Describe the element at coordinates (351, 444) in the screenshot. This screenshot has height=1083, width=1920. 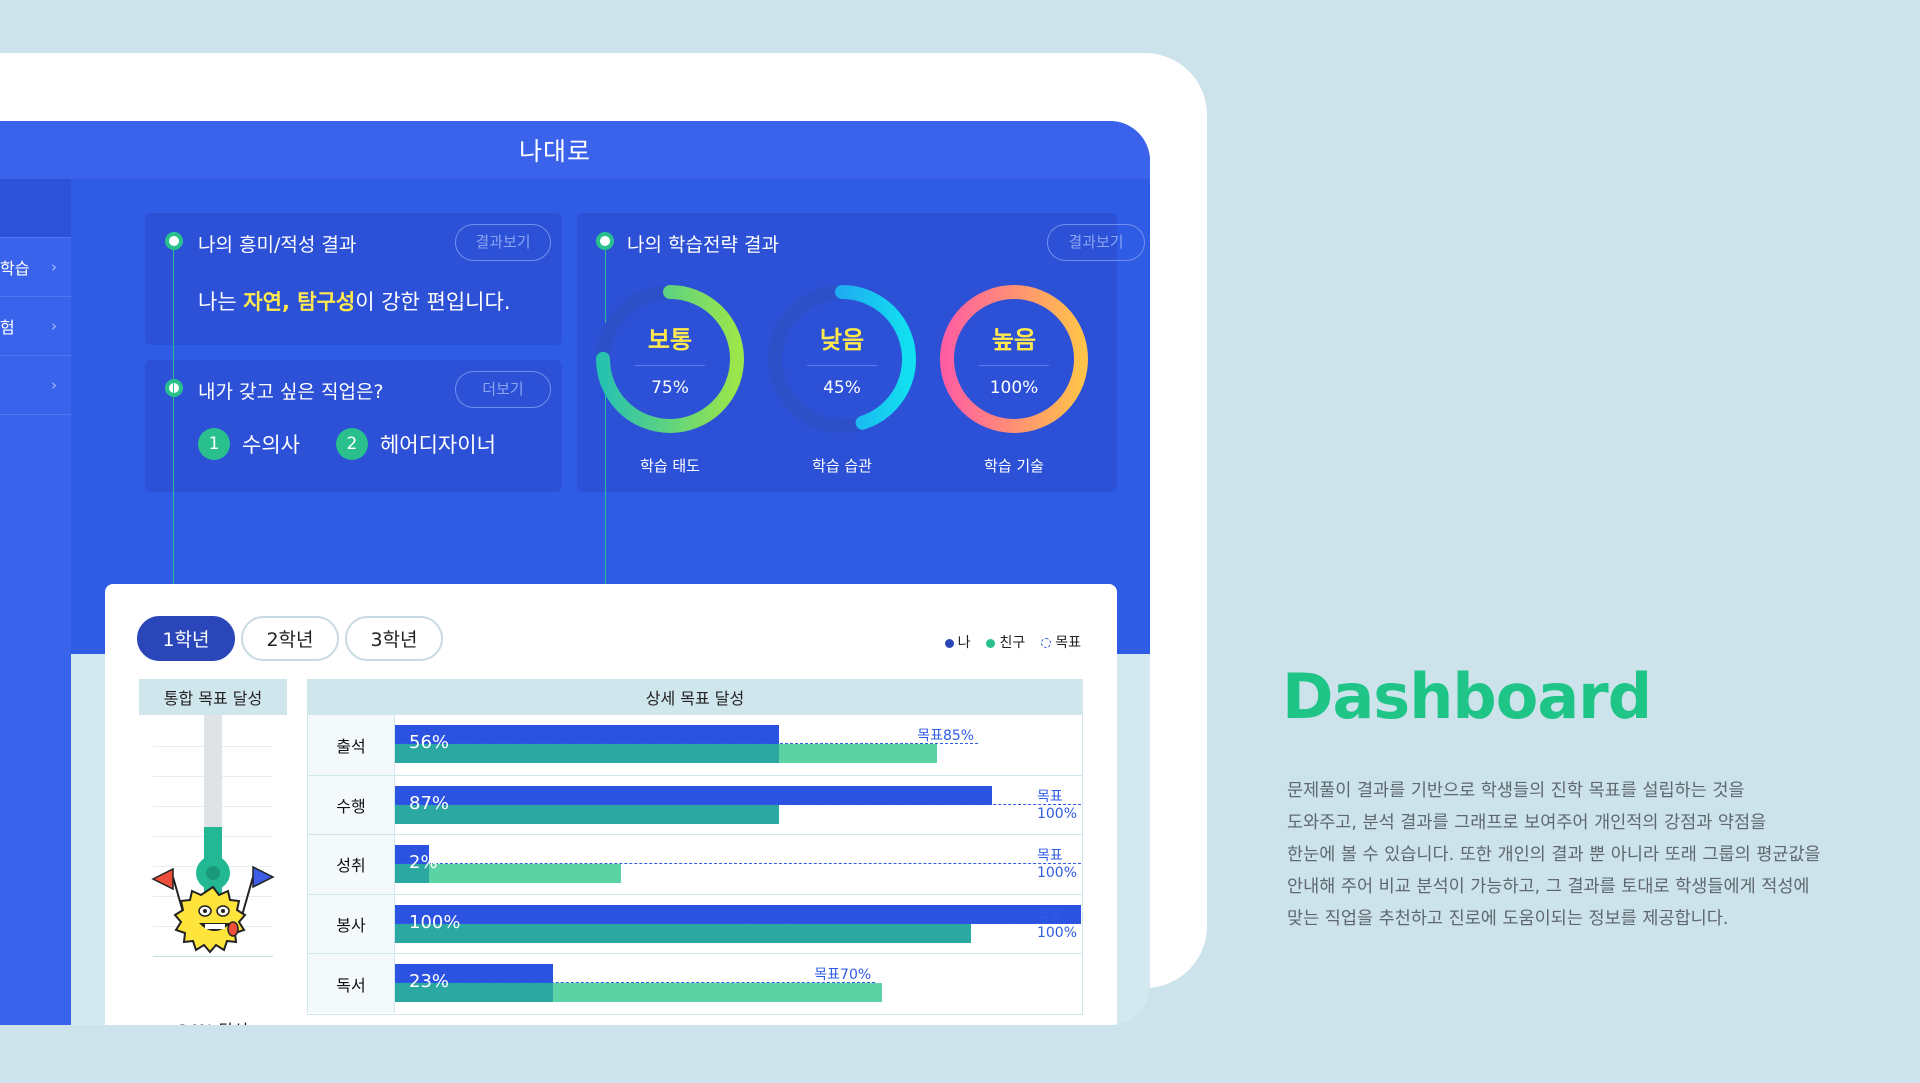
I see `job-number-badge: 2` at that location.